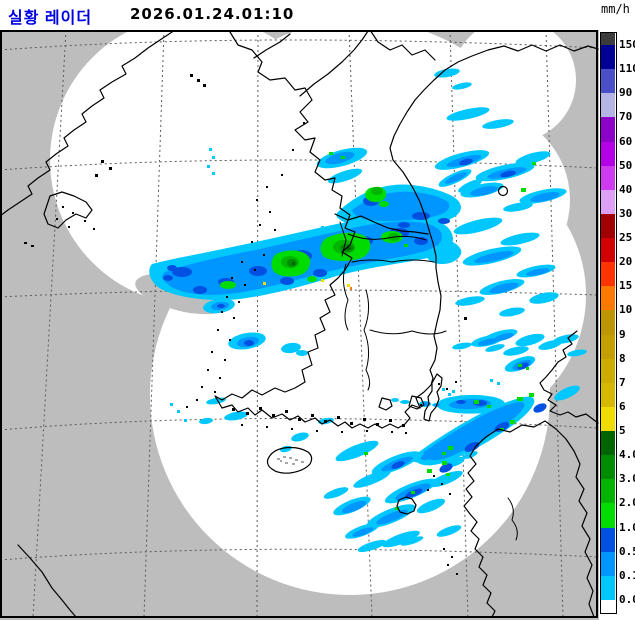 The image size is (635, 620). Describe the element at coordinates (627, 455) in the screenshot. I see `colorbar-label: 4.0` at that location.